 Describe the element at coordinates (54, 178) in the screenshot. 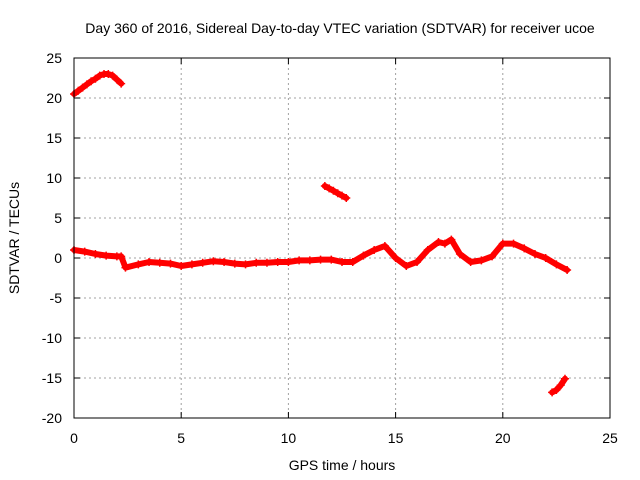

I see `y-tick-label: 10` at that location.